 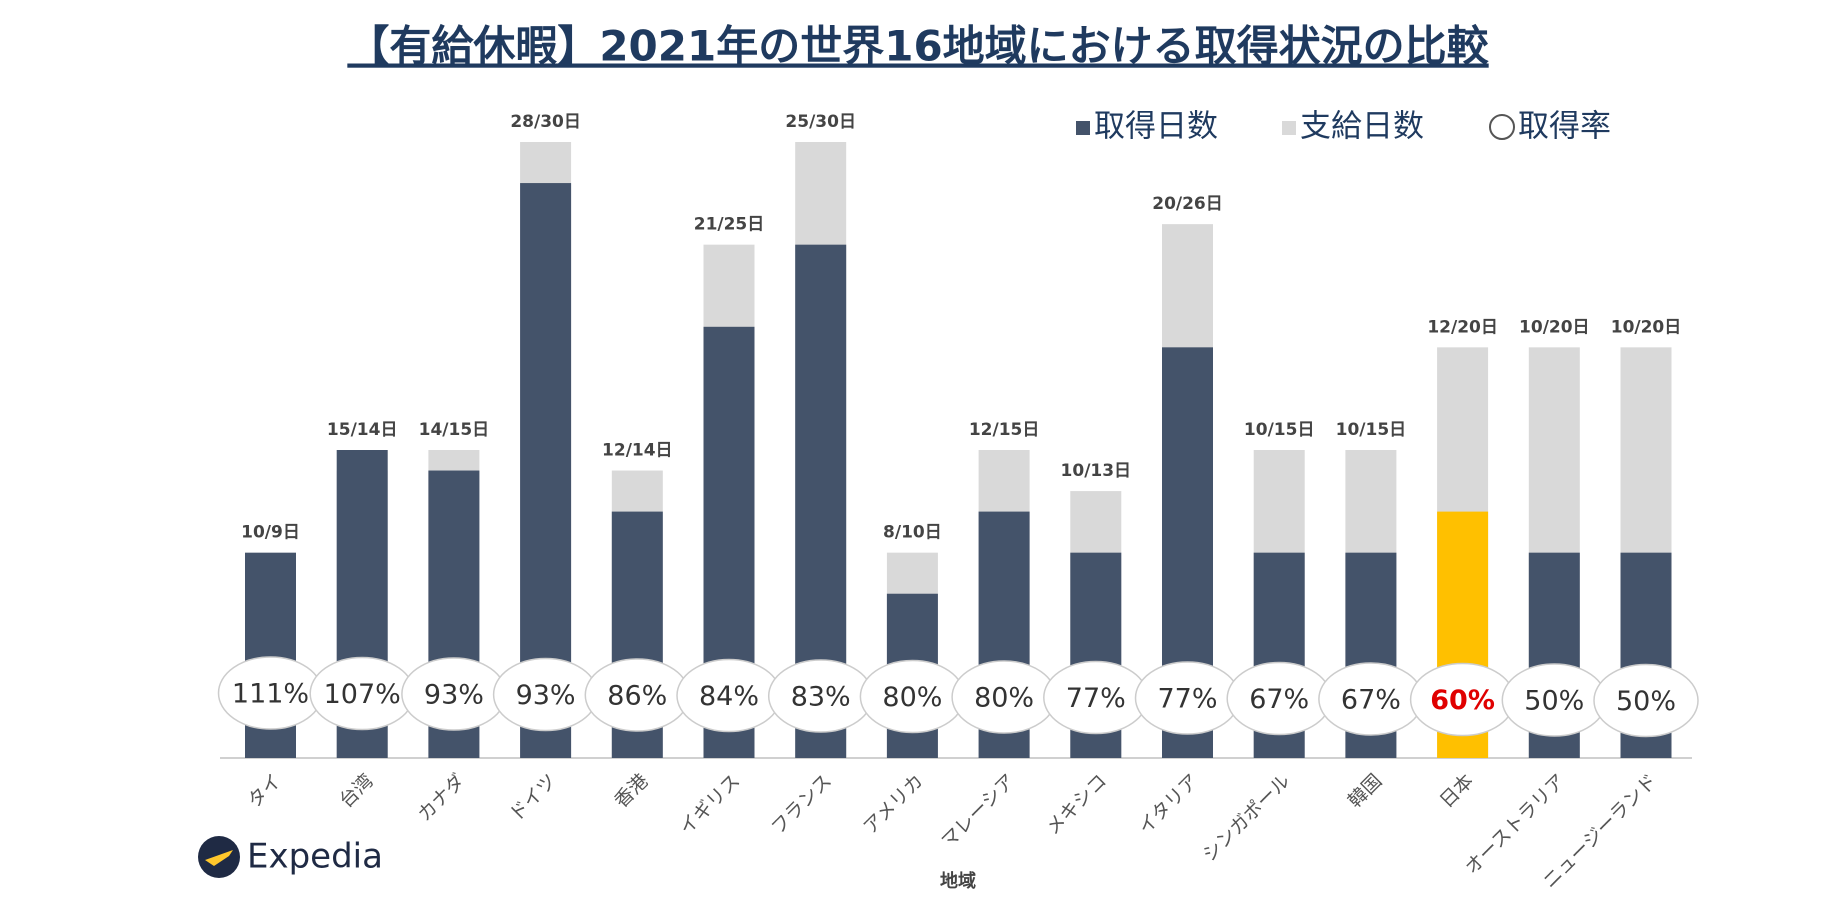 What do you see at coordinates (1156, 127) in the screenshot?
I see `legend-label: 取得日数` at bounding box center [1156, 127].